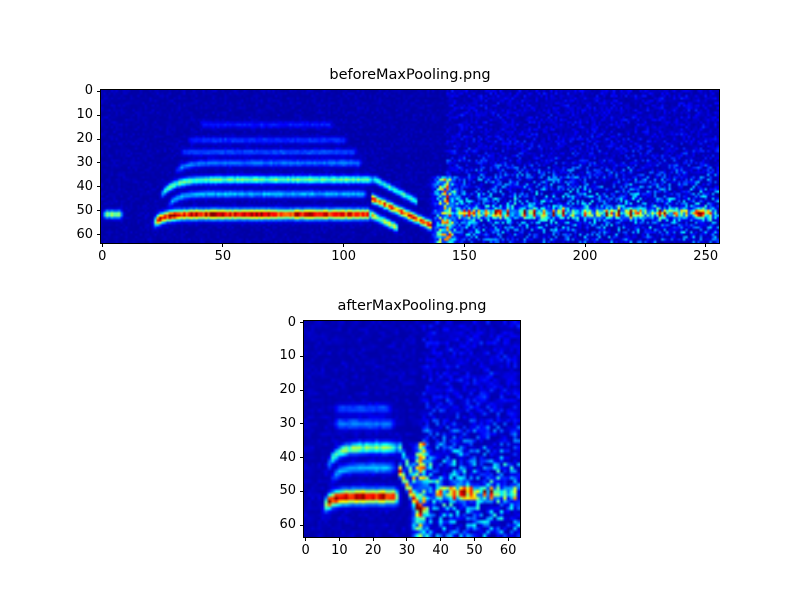 The height and width of the screenshot is (600, 800). Describe the element at coordinates (508, 550) in the screenshot. I see `x-tick-label: 60` at that location.